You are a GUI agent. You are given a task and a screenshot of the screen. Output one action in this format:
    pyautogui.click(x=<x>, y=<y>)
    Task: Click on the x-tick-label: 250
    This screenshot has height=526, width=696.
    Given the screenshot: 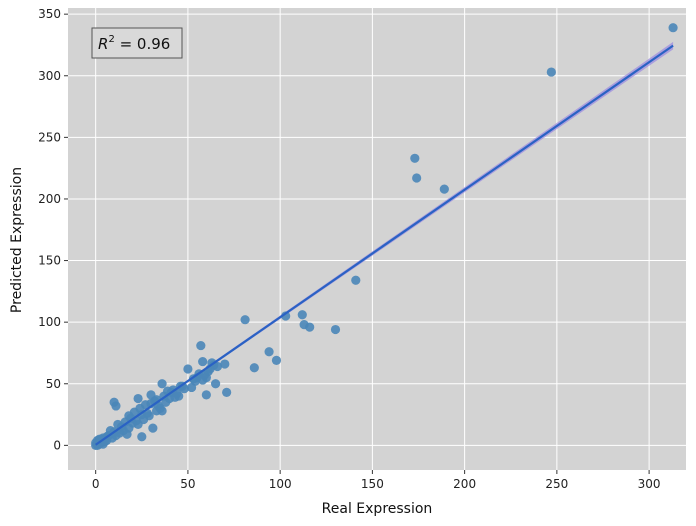 What is the action you would take?
    pyautogui.click(x=556, y=484)
    